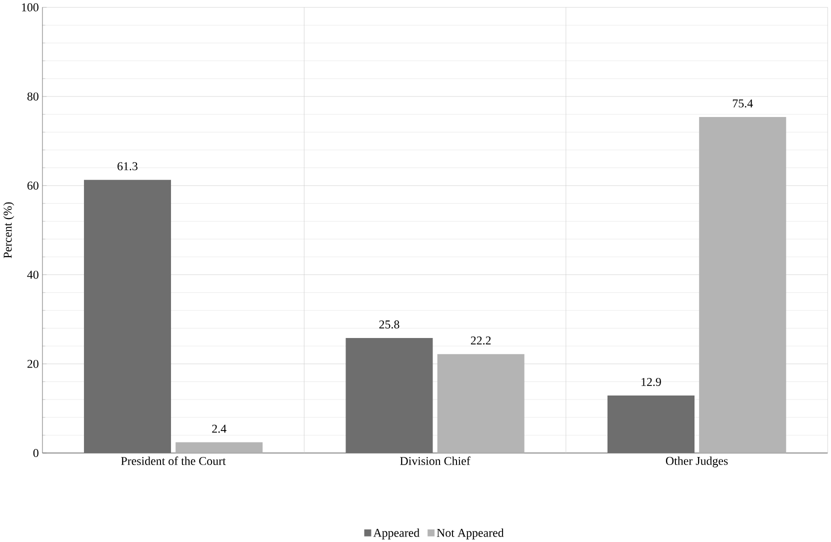  What do you see at coordinates (470, 534) in the screenshot?
I see `legend-label: Not Appeared` at bounding box center [470, 534].